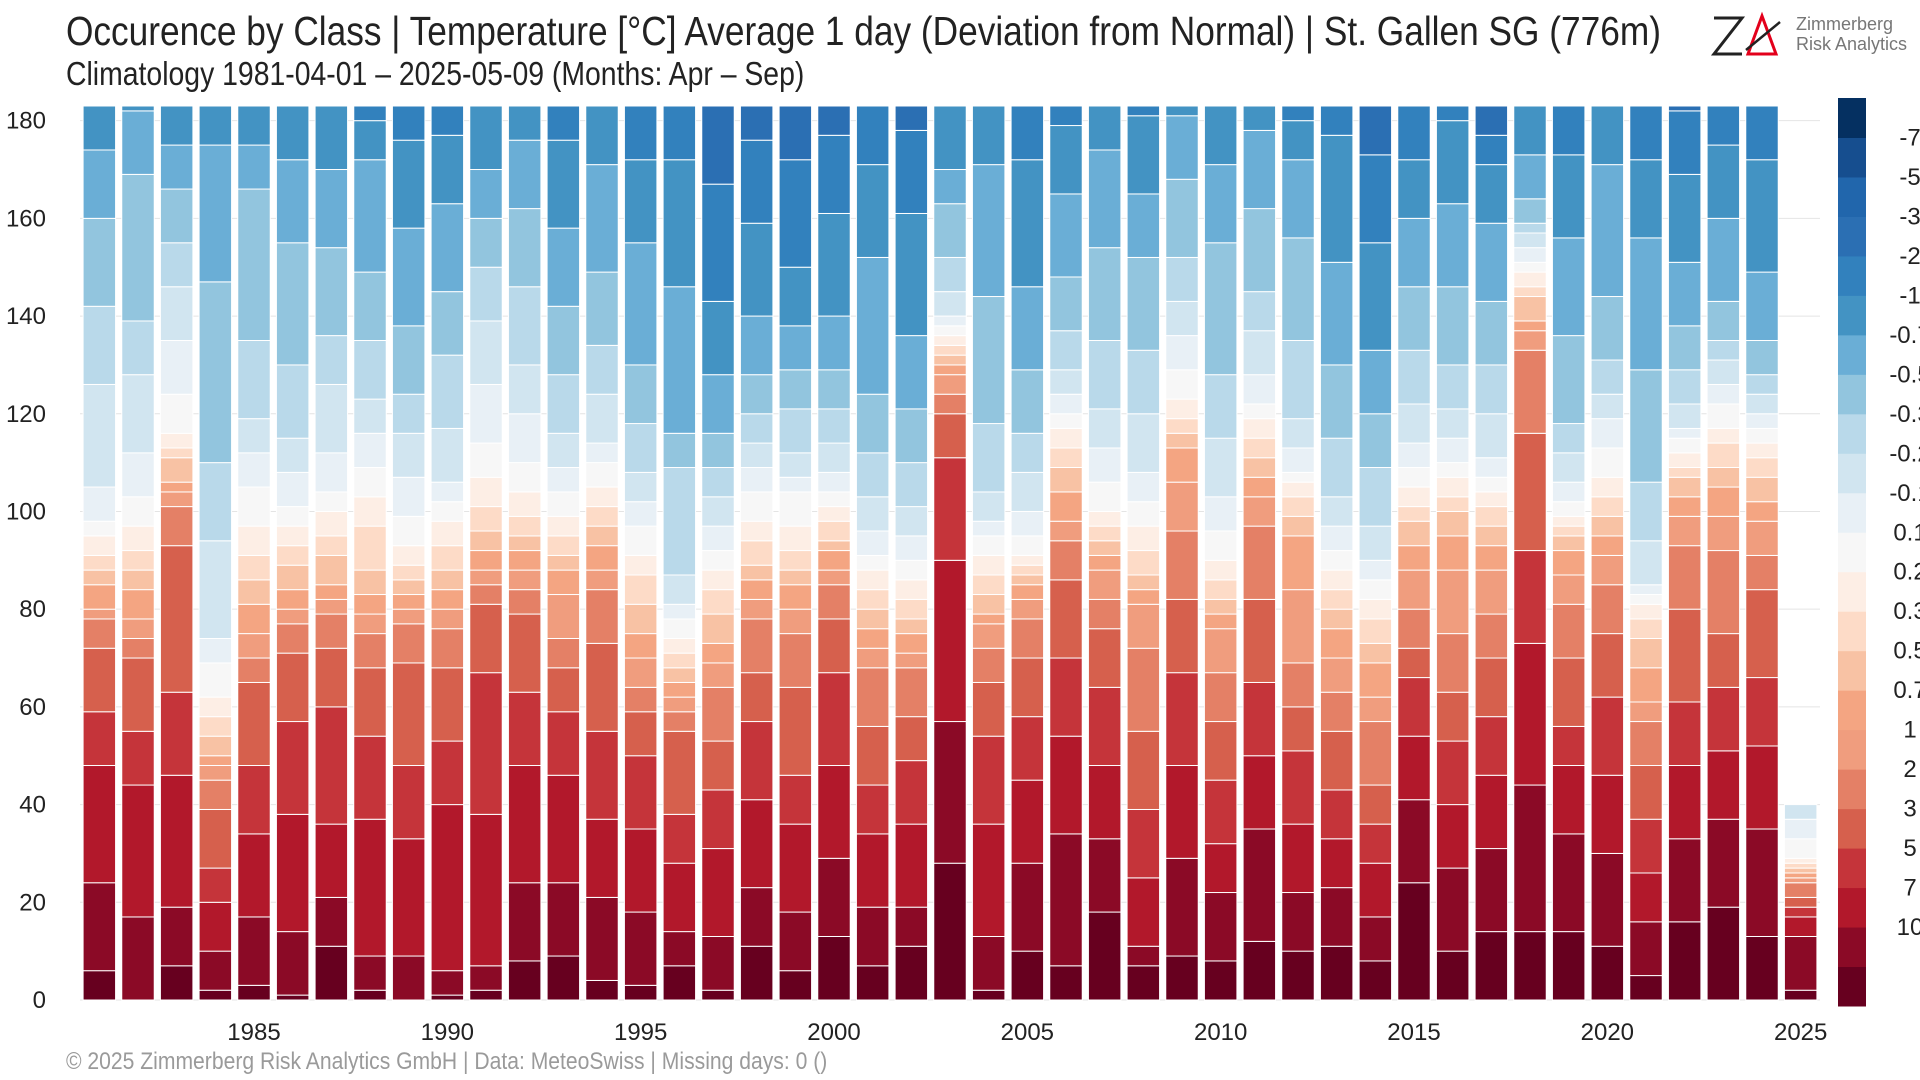 Image resolution: width=1920 pixels, height=1080 pixels. What do you see at coordinates (292, 555) in the screenshot?
I see `bar-segment-1986` at bounding box center [292, 555].